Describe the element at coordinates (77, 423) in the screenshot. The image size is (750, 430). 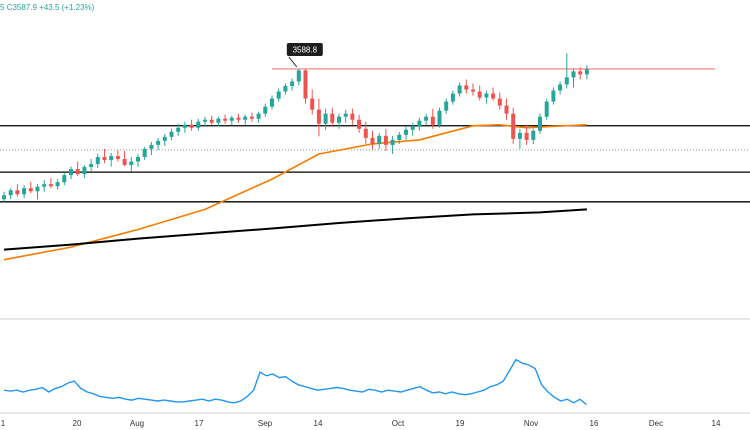
I see `x-tick-label: 20` at that location.